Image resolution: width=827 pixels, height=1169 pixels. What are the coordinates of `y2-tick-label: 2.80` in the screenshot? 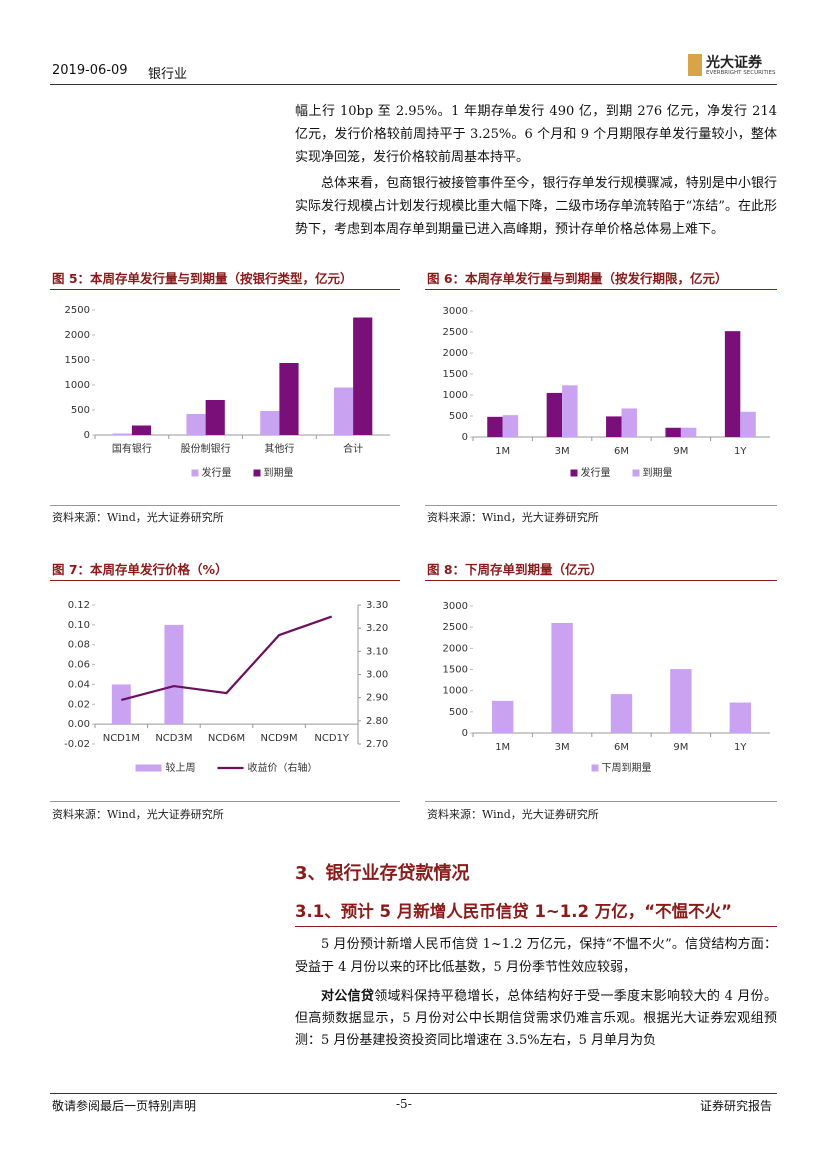 It's located at (377, 721).